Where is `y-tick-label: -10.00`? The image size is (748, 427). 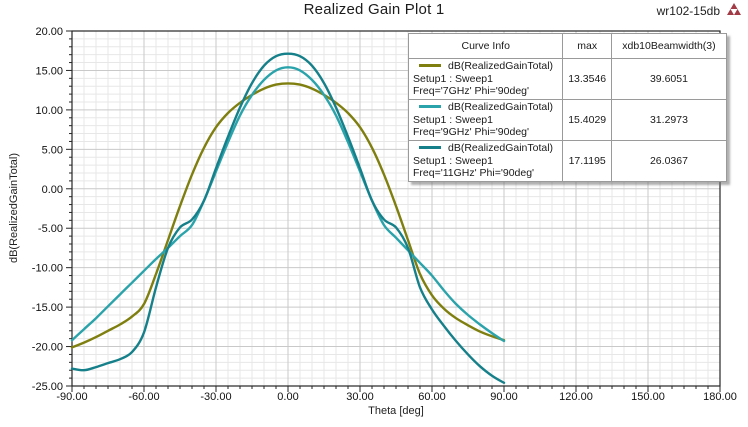 y-tick-label: -10.00 is located at coordinates (47, 269).